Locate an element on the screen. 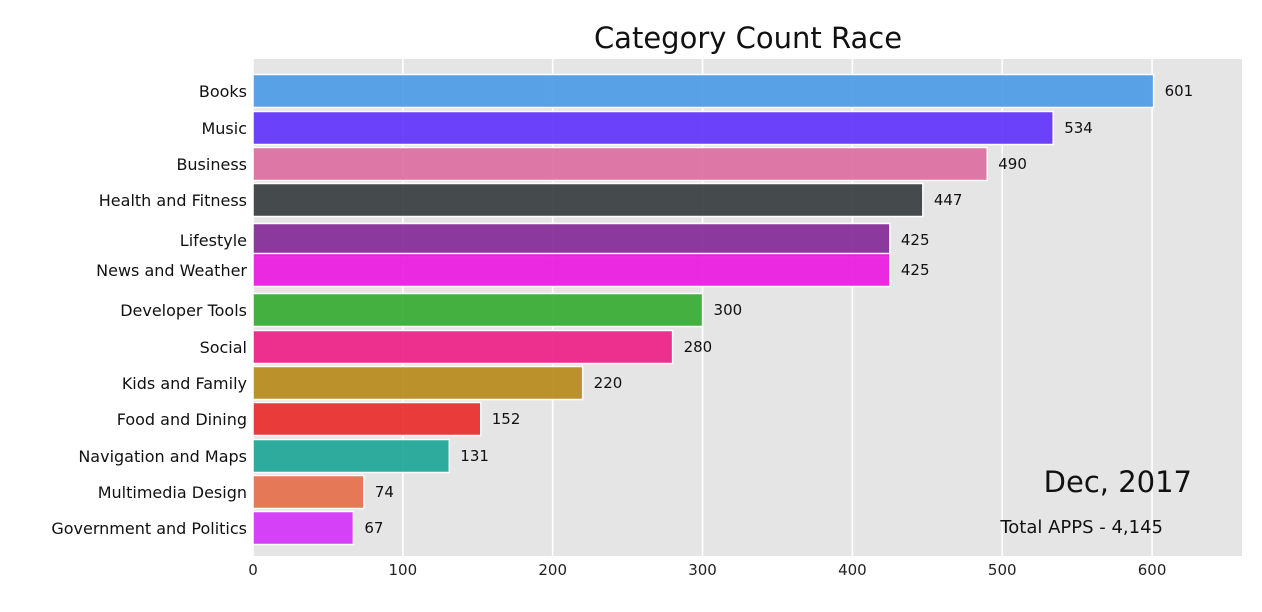  value-label: 300 is located at coordinates (728, 310).